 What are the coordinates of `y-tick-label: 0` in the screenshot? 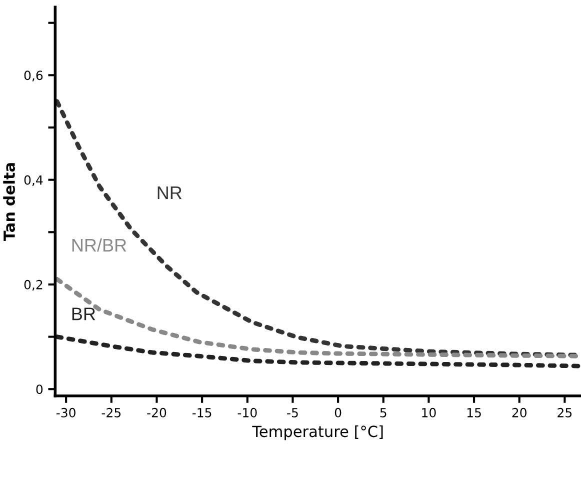 It's located at (39, 389).